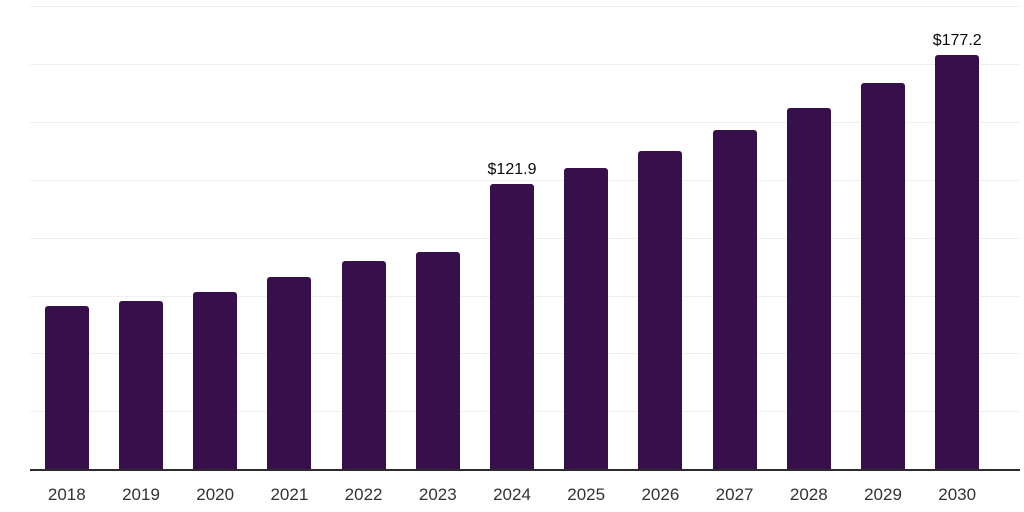  Describe the element at coordinates (512, 326) in the screenshot. I see `bar-2024` at that location.